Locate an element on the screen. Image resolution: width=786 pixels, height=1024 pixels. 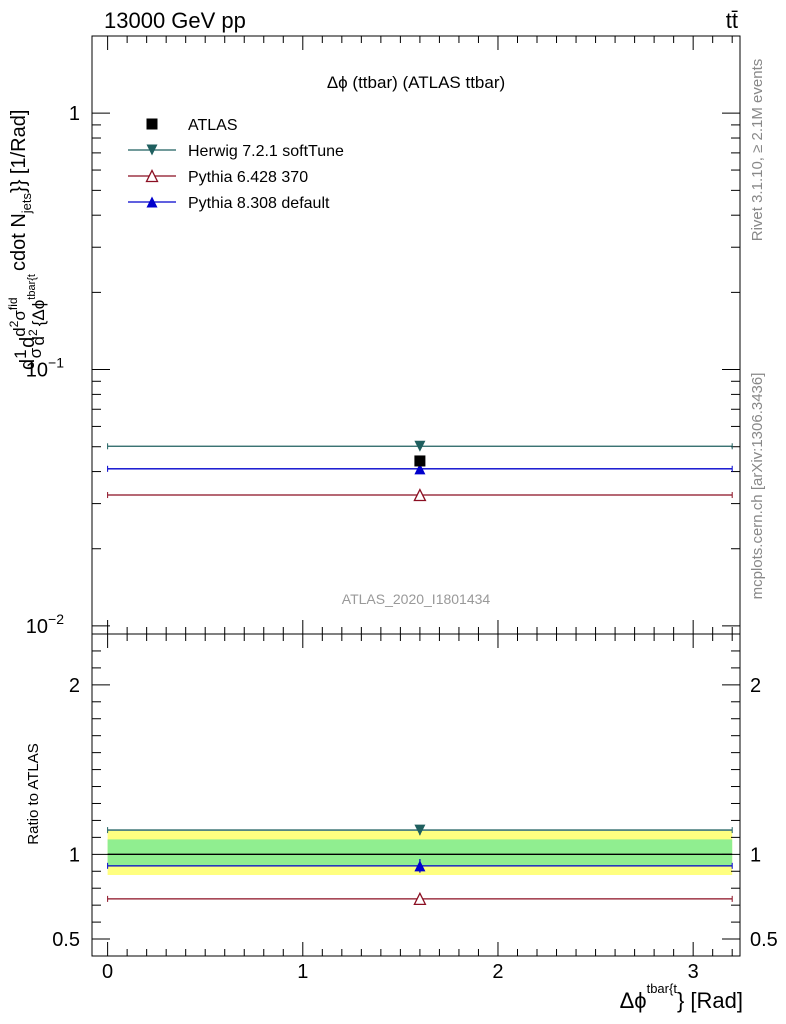
main-plot-series is located at coordinates (420, 471).